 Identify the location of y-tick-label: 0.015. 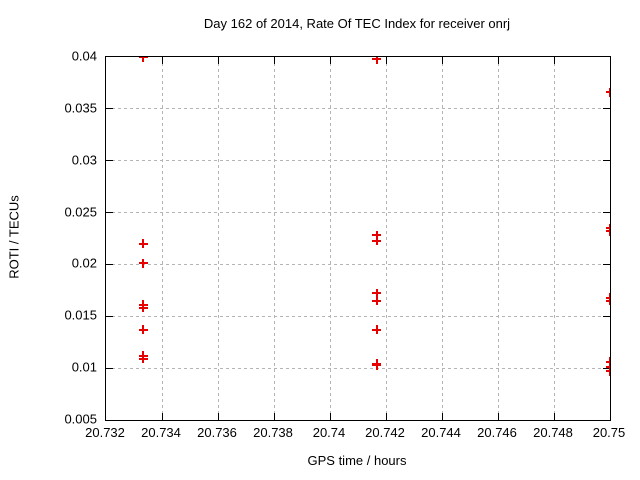
(80, 315).